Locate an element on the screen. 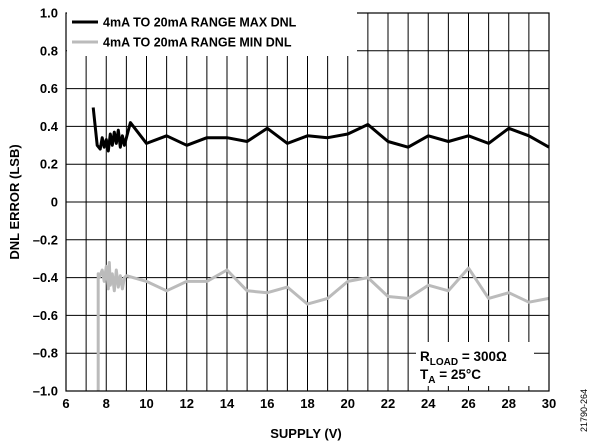  y-tick-label: –0.4 is located at coordinates (46, 277).